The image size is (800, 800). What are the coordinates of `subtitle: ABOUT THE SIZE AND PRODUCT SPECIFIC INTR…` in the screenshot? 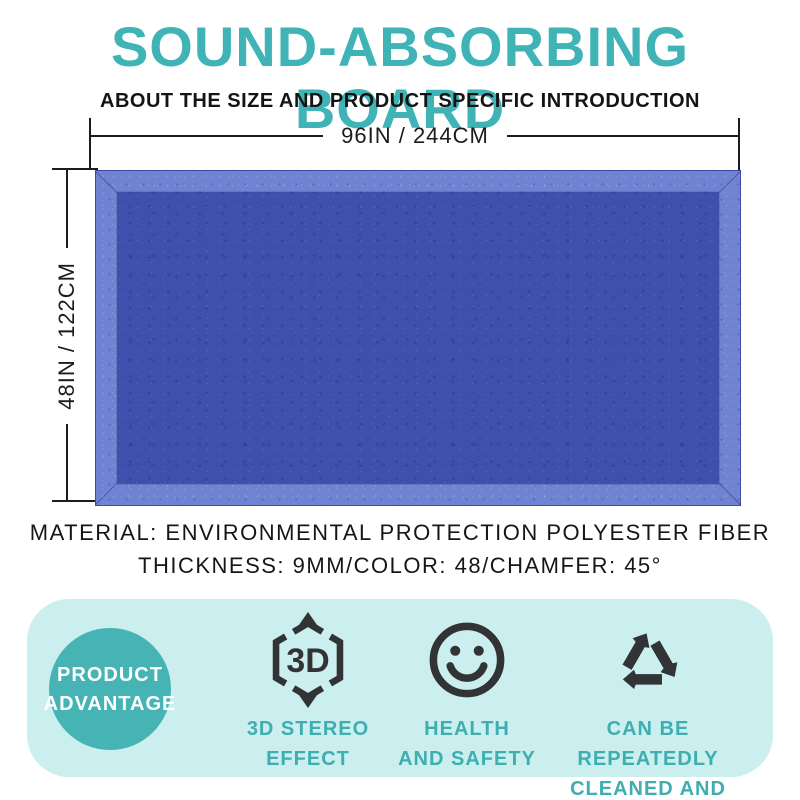 It's located at (400, 101).